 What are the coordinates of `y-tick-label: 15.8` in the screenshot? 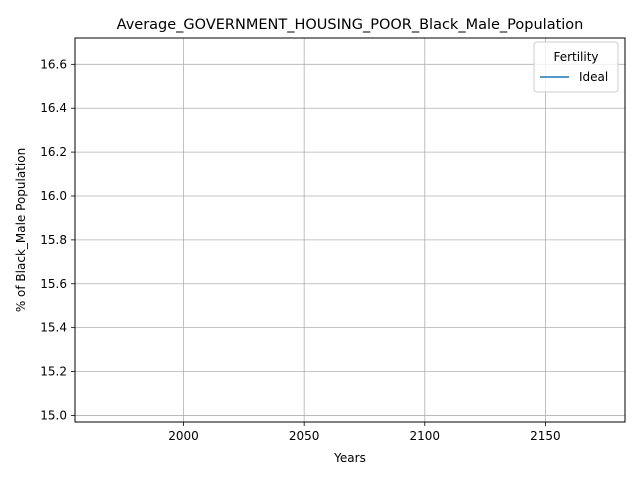 It's located at (53, 240).